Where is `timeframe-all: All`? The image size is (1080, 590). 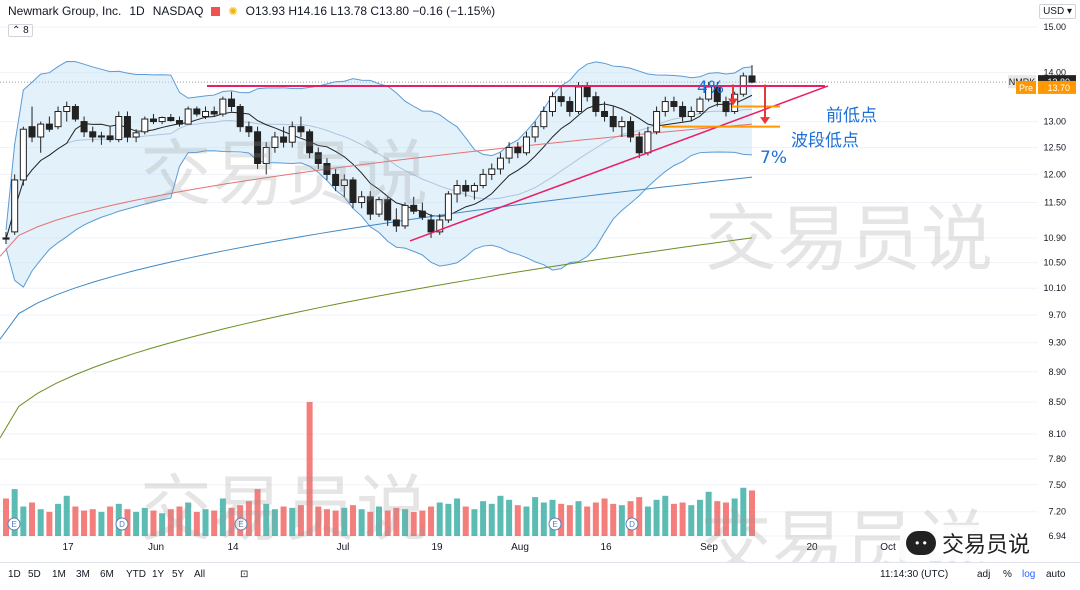
timeframe-all: All is located at coordinates (200, 574).